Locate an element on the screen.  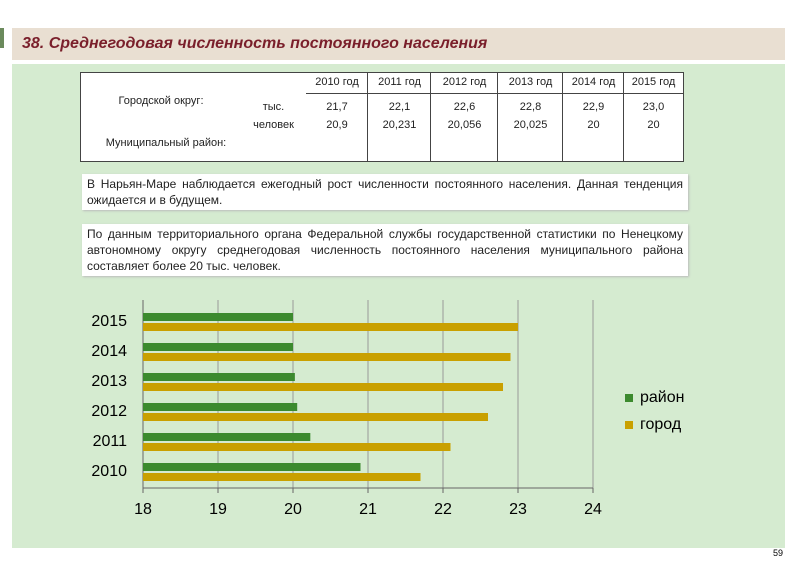
x-tick-label: 23 is located at coordinates (518, 509).